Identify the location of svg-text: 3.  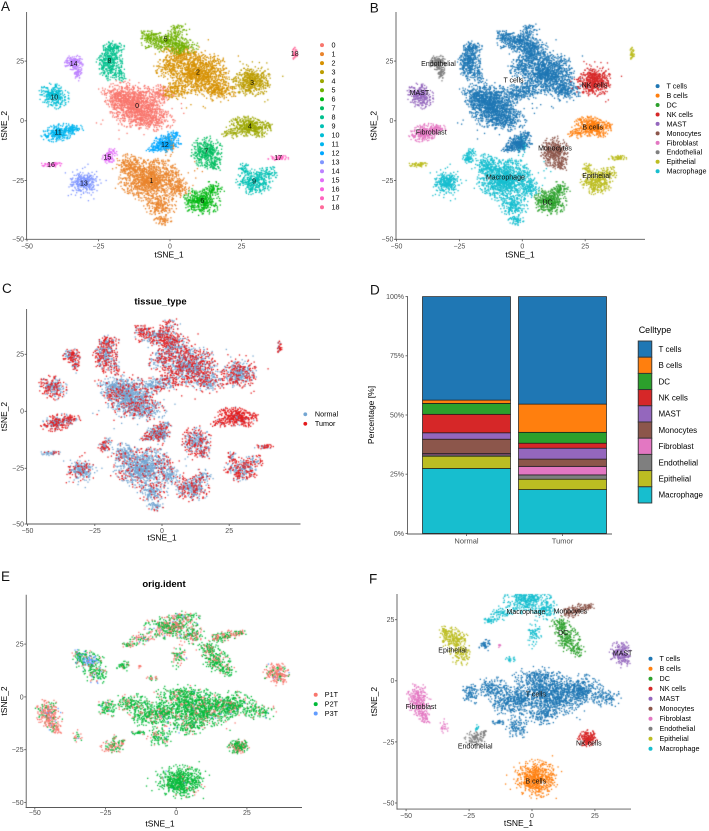
(252, 83).